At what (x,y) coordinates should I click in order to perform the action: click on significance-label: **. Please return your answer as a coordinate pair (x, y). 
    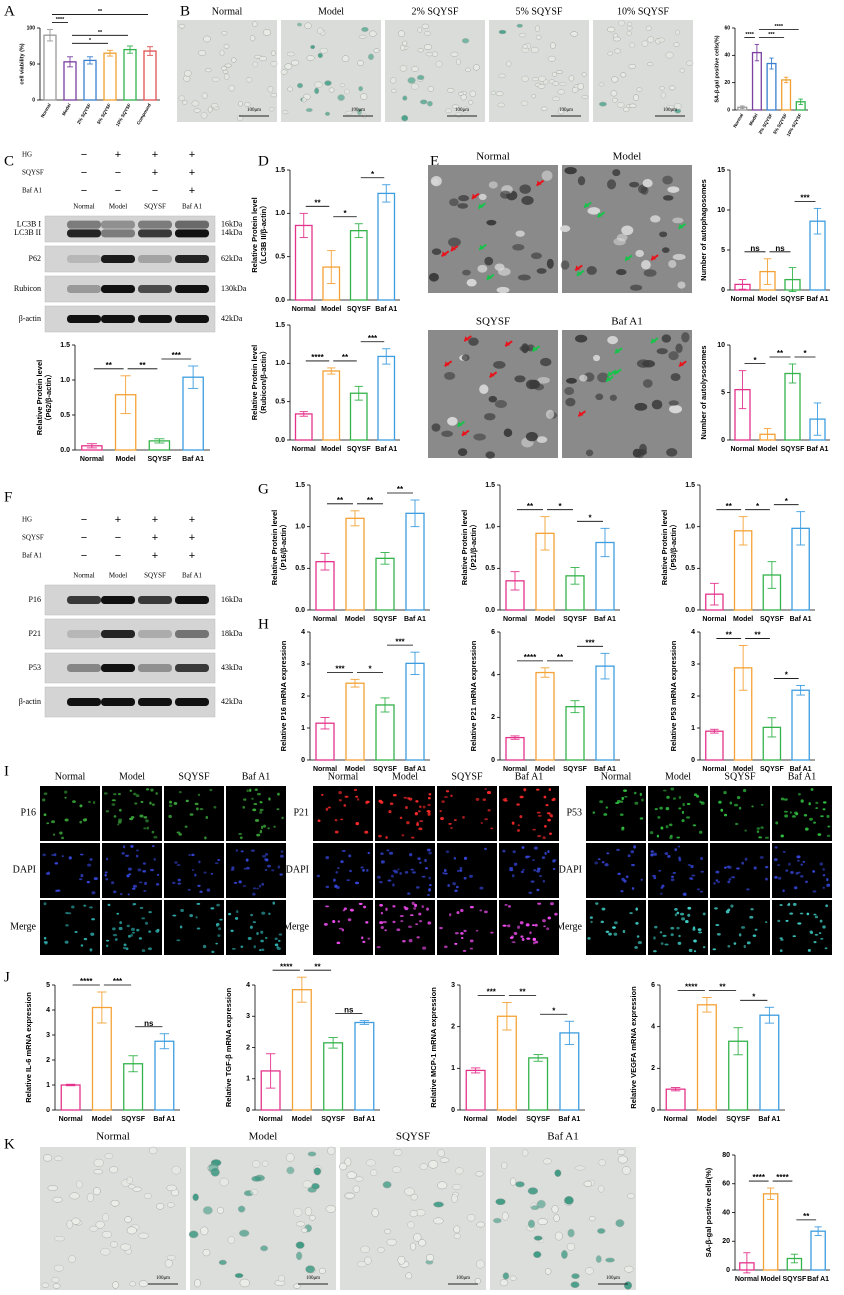
    Looking at the image, I should click on (345, 357).